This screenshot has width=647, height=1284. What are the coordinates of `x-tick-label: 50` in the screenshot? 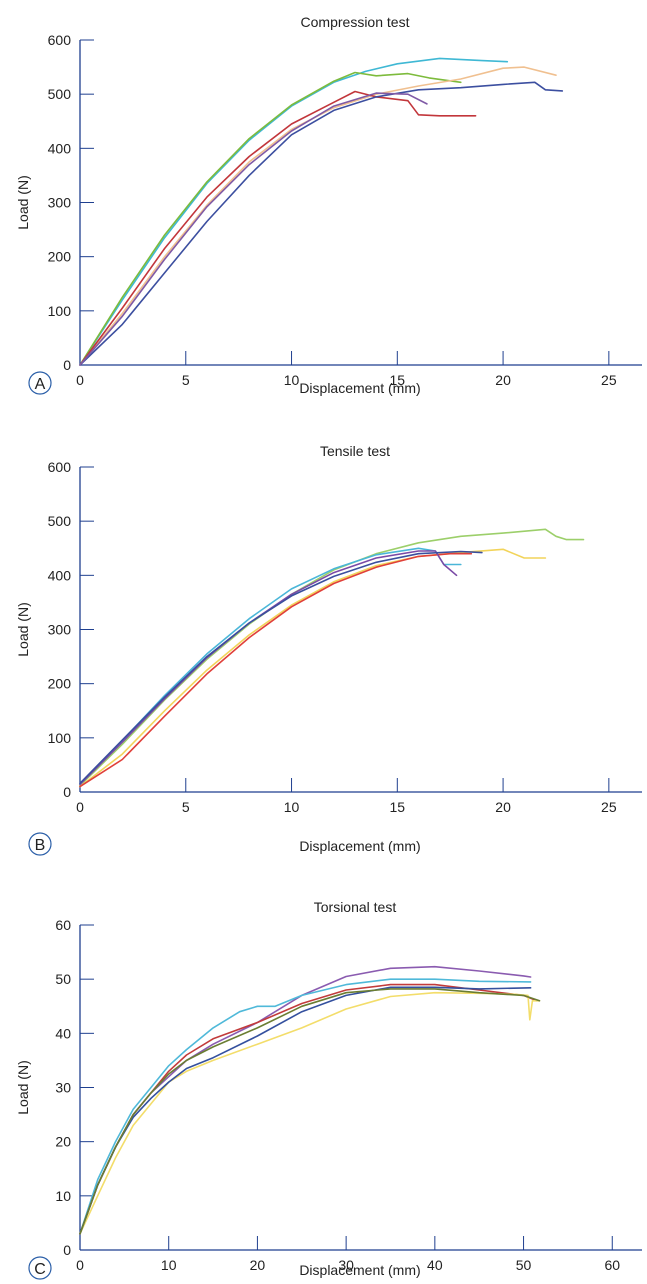 It's located at (524, 1265).